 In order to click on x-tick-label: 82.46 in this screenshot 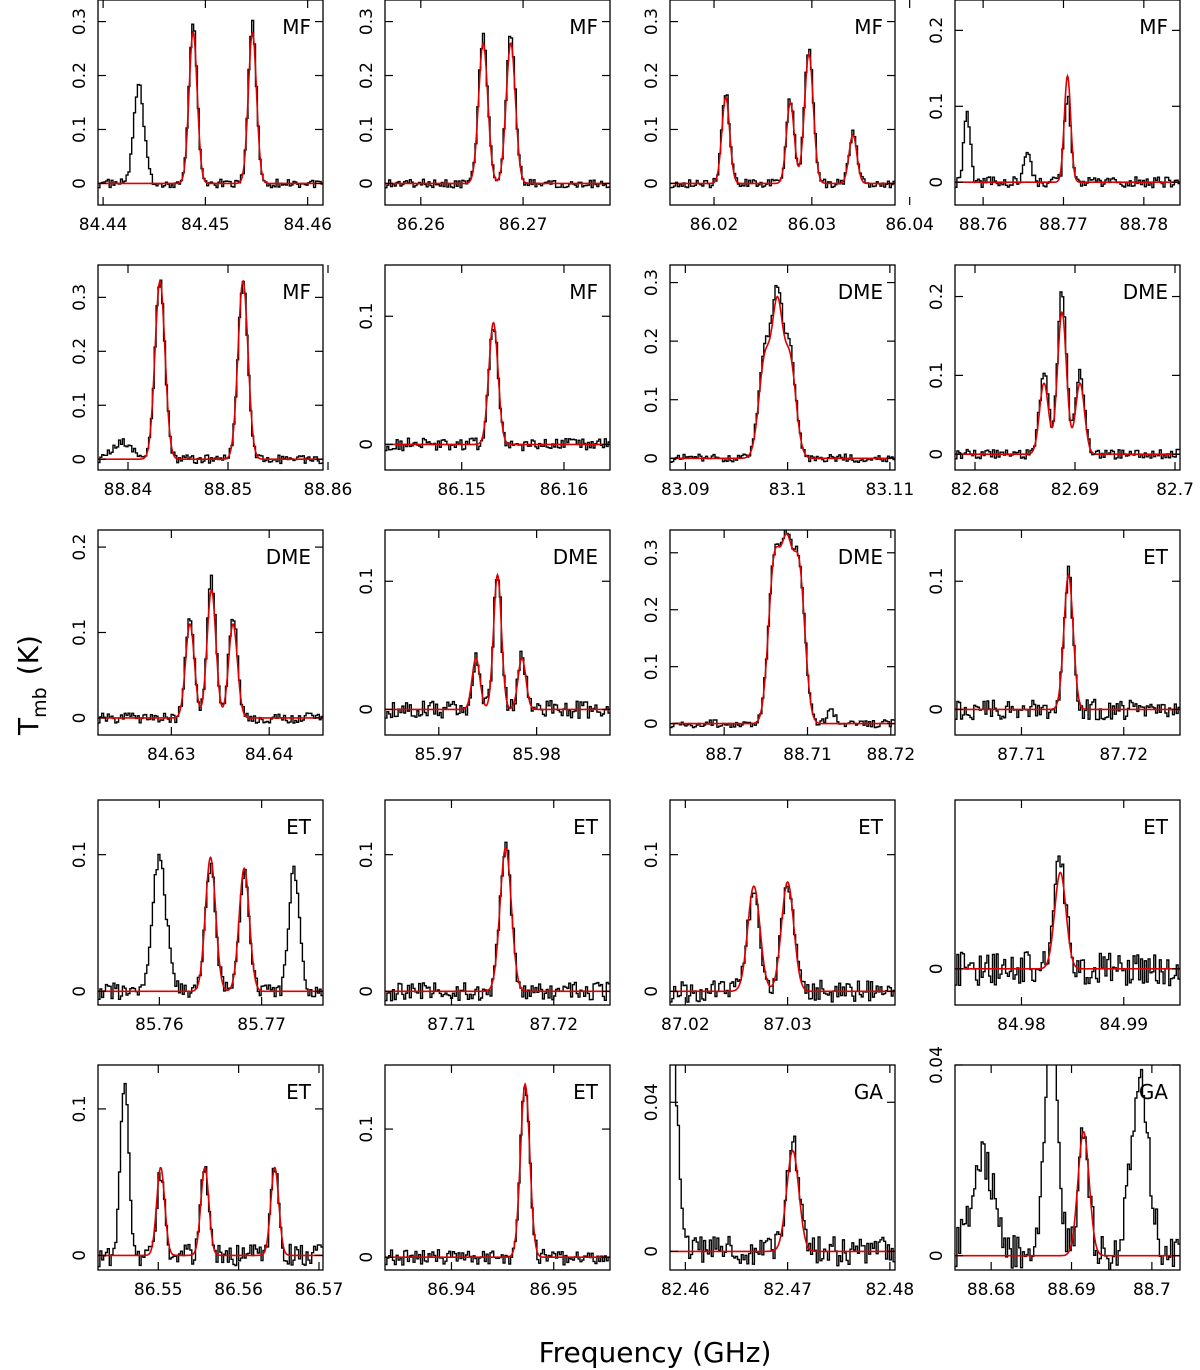, I will do `click(685, 1290)`.